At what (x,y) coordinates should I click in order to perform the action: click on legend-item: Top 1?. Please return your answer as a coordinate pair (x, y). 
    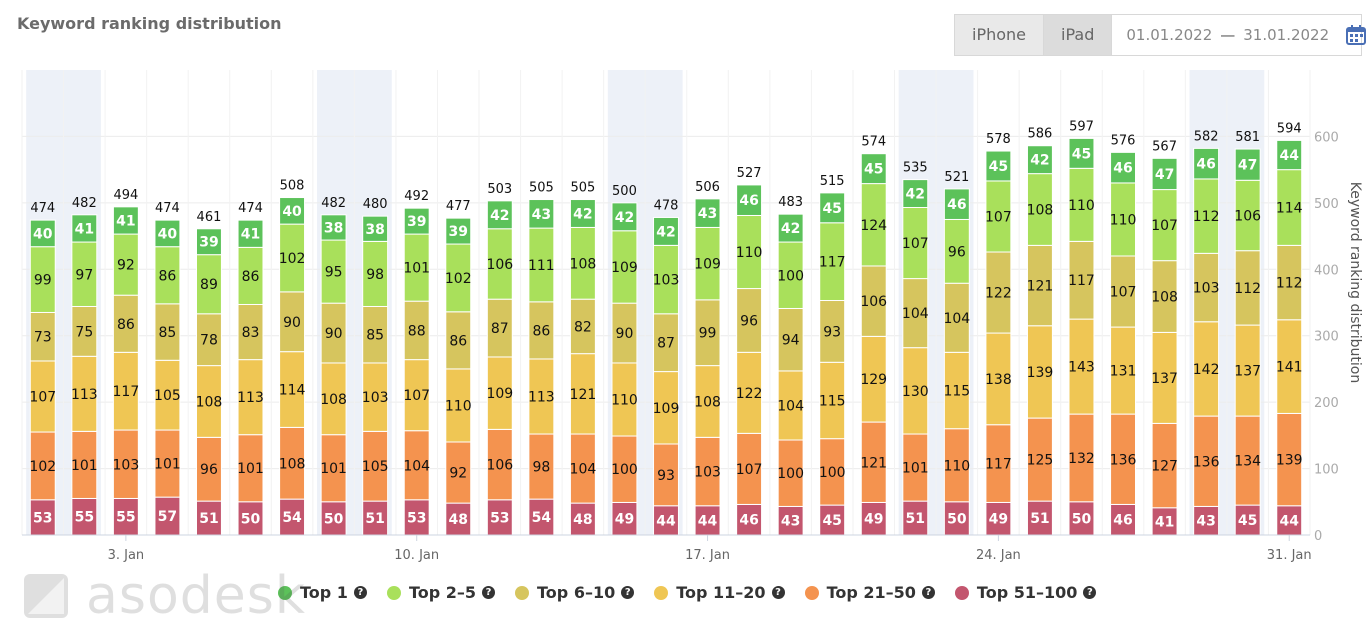
    Looking at the image, I should click on (322, 592).